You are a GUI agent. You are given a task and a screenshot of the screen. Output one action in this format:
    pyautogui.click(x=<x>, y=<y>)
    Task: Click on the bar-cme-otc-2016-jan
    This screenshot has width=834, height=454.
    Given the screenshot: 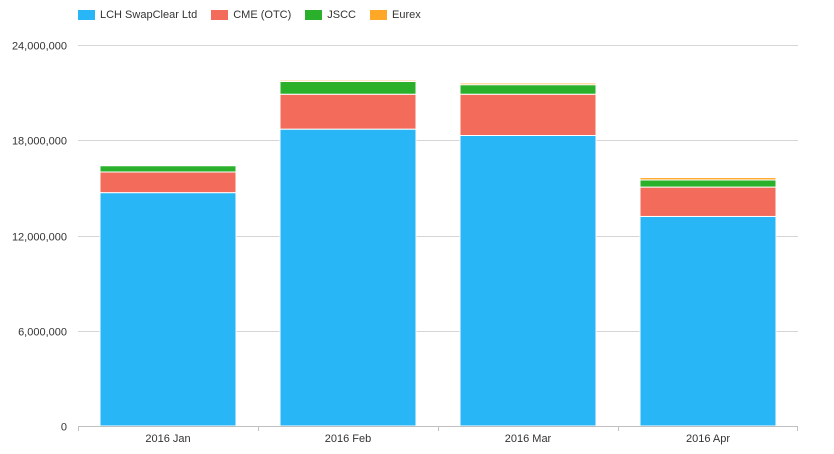 What is the action you would take?
    pyautogui.click(x=168, y=182)
    